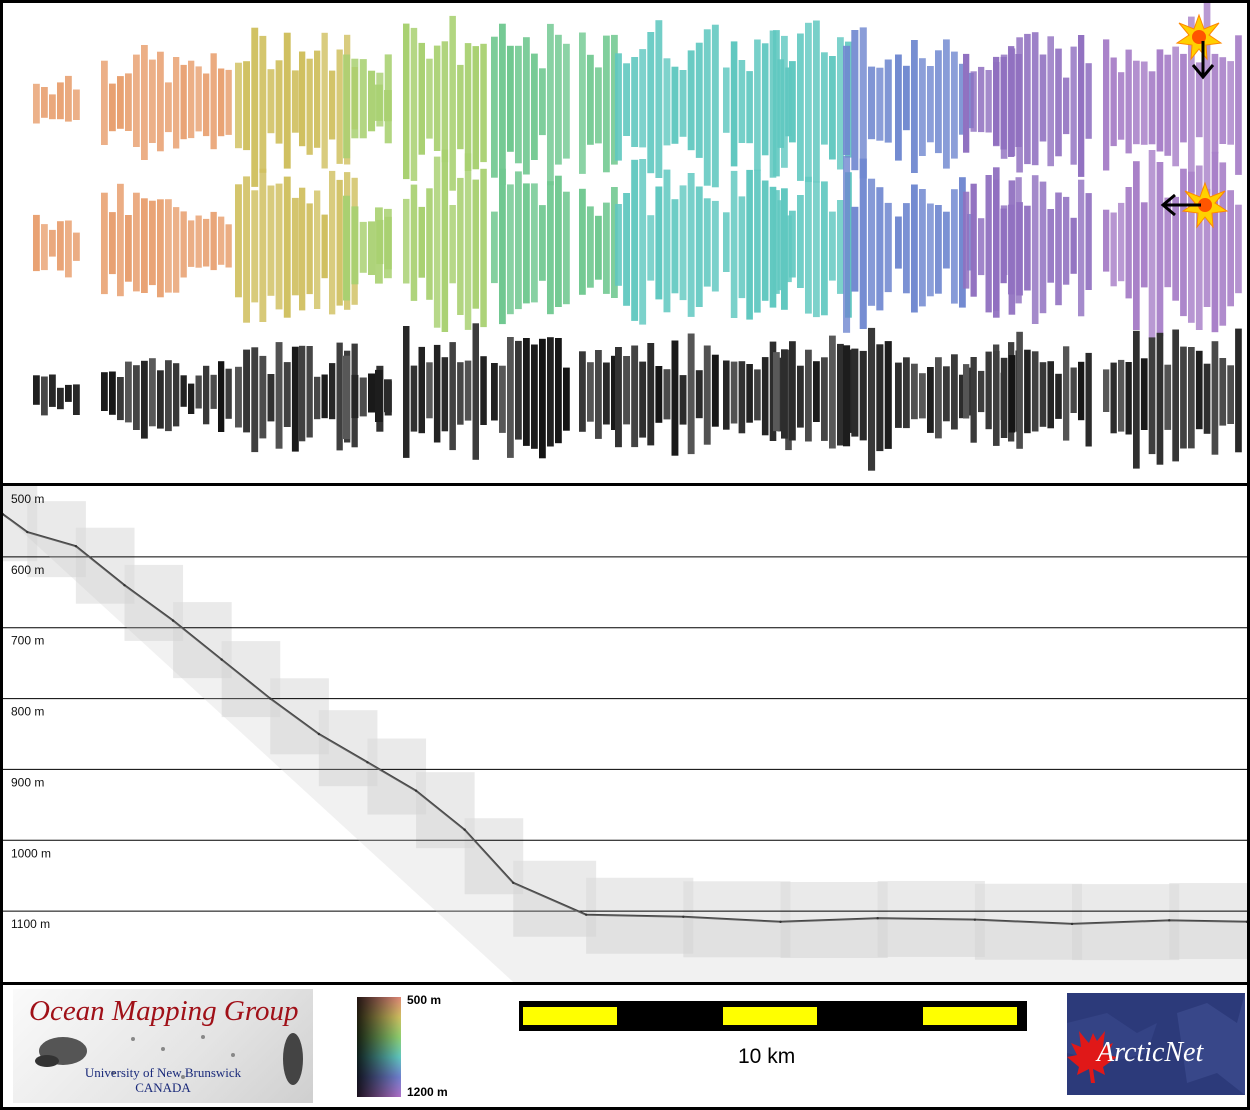 The image size is (1250, 1110). Describe the element at coordinates (767, 1056) in the screenshot. I see `scale-bar-label: 10 km` at that location.